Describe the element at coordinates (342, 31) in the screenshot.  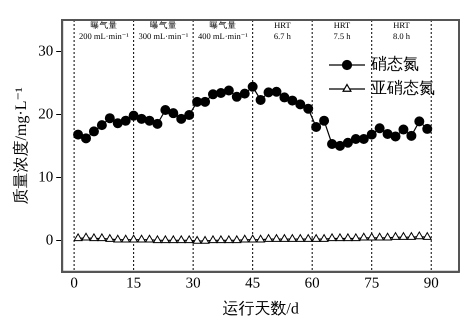
I see `annotation: HRT 7.5 h` at that location.